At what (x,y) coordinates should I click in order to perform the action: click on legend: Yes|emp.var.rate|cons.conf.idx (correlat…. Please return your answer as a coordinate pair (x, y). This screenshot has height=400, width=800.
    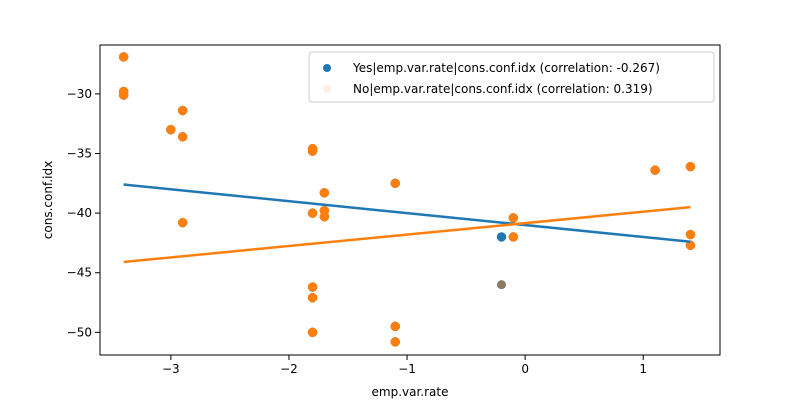
    Looking at the image, I should click on (511, 77).